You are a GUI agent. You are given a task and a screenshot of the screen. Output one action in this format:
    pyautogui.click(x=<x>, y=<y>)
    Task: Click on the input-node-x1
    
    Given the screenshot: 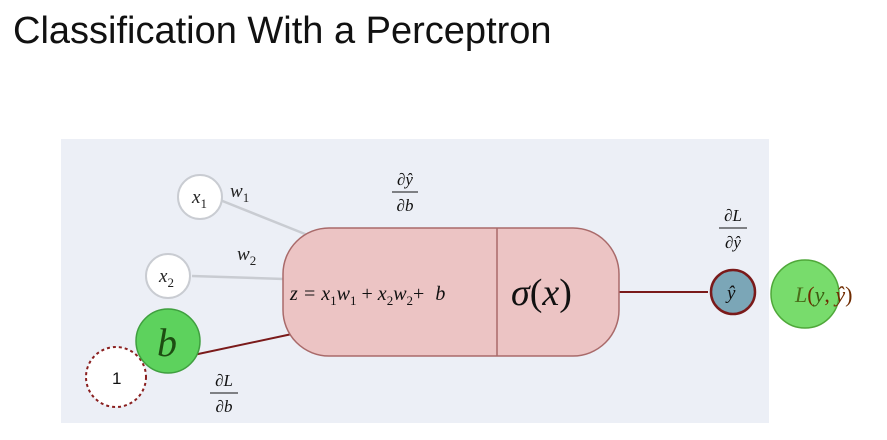 What is the action you would take?
    pyautogui.click(x=200, y=197)
    